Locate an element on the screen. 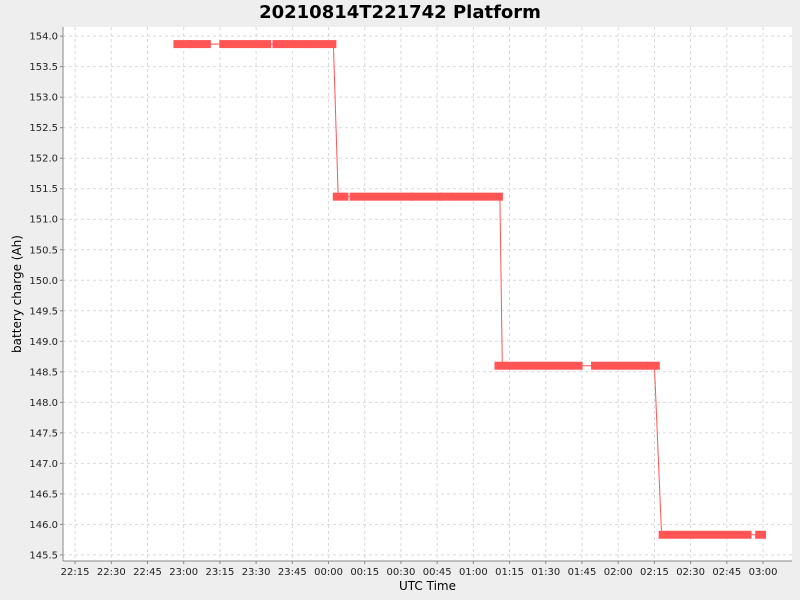 This screenshot has width=800, height=600. y-tick-label: 148.5 is located at coordinates (43, 372).